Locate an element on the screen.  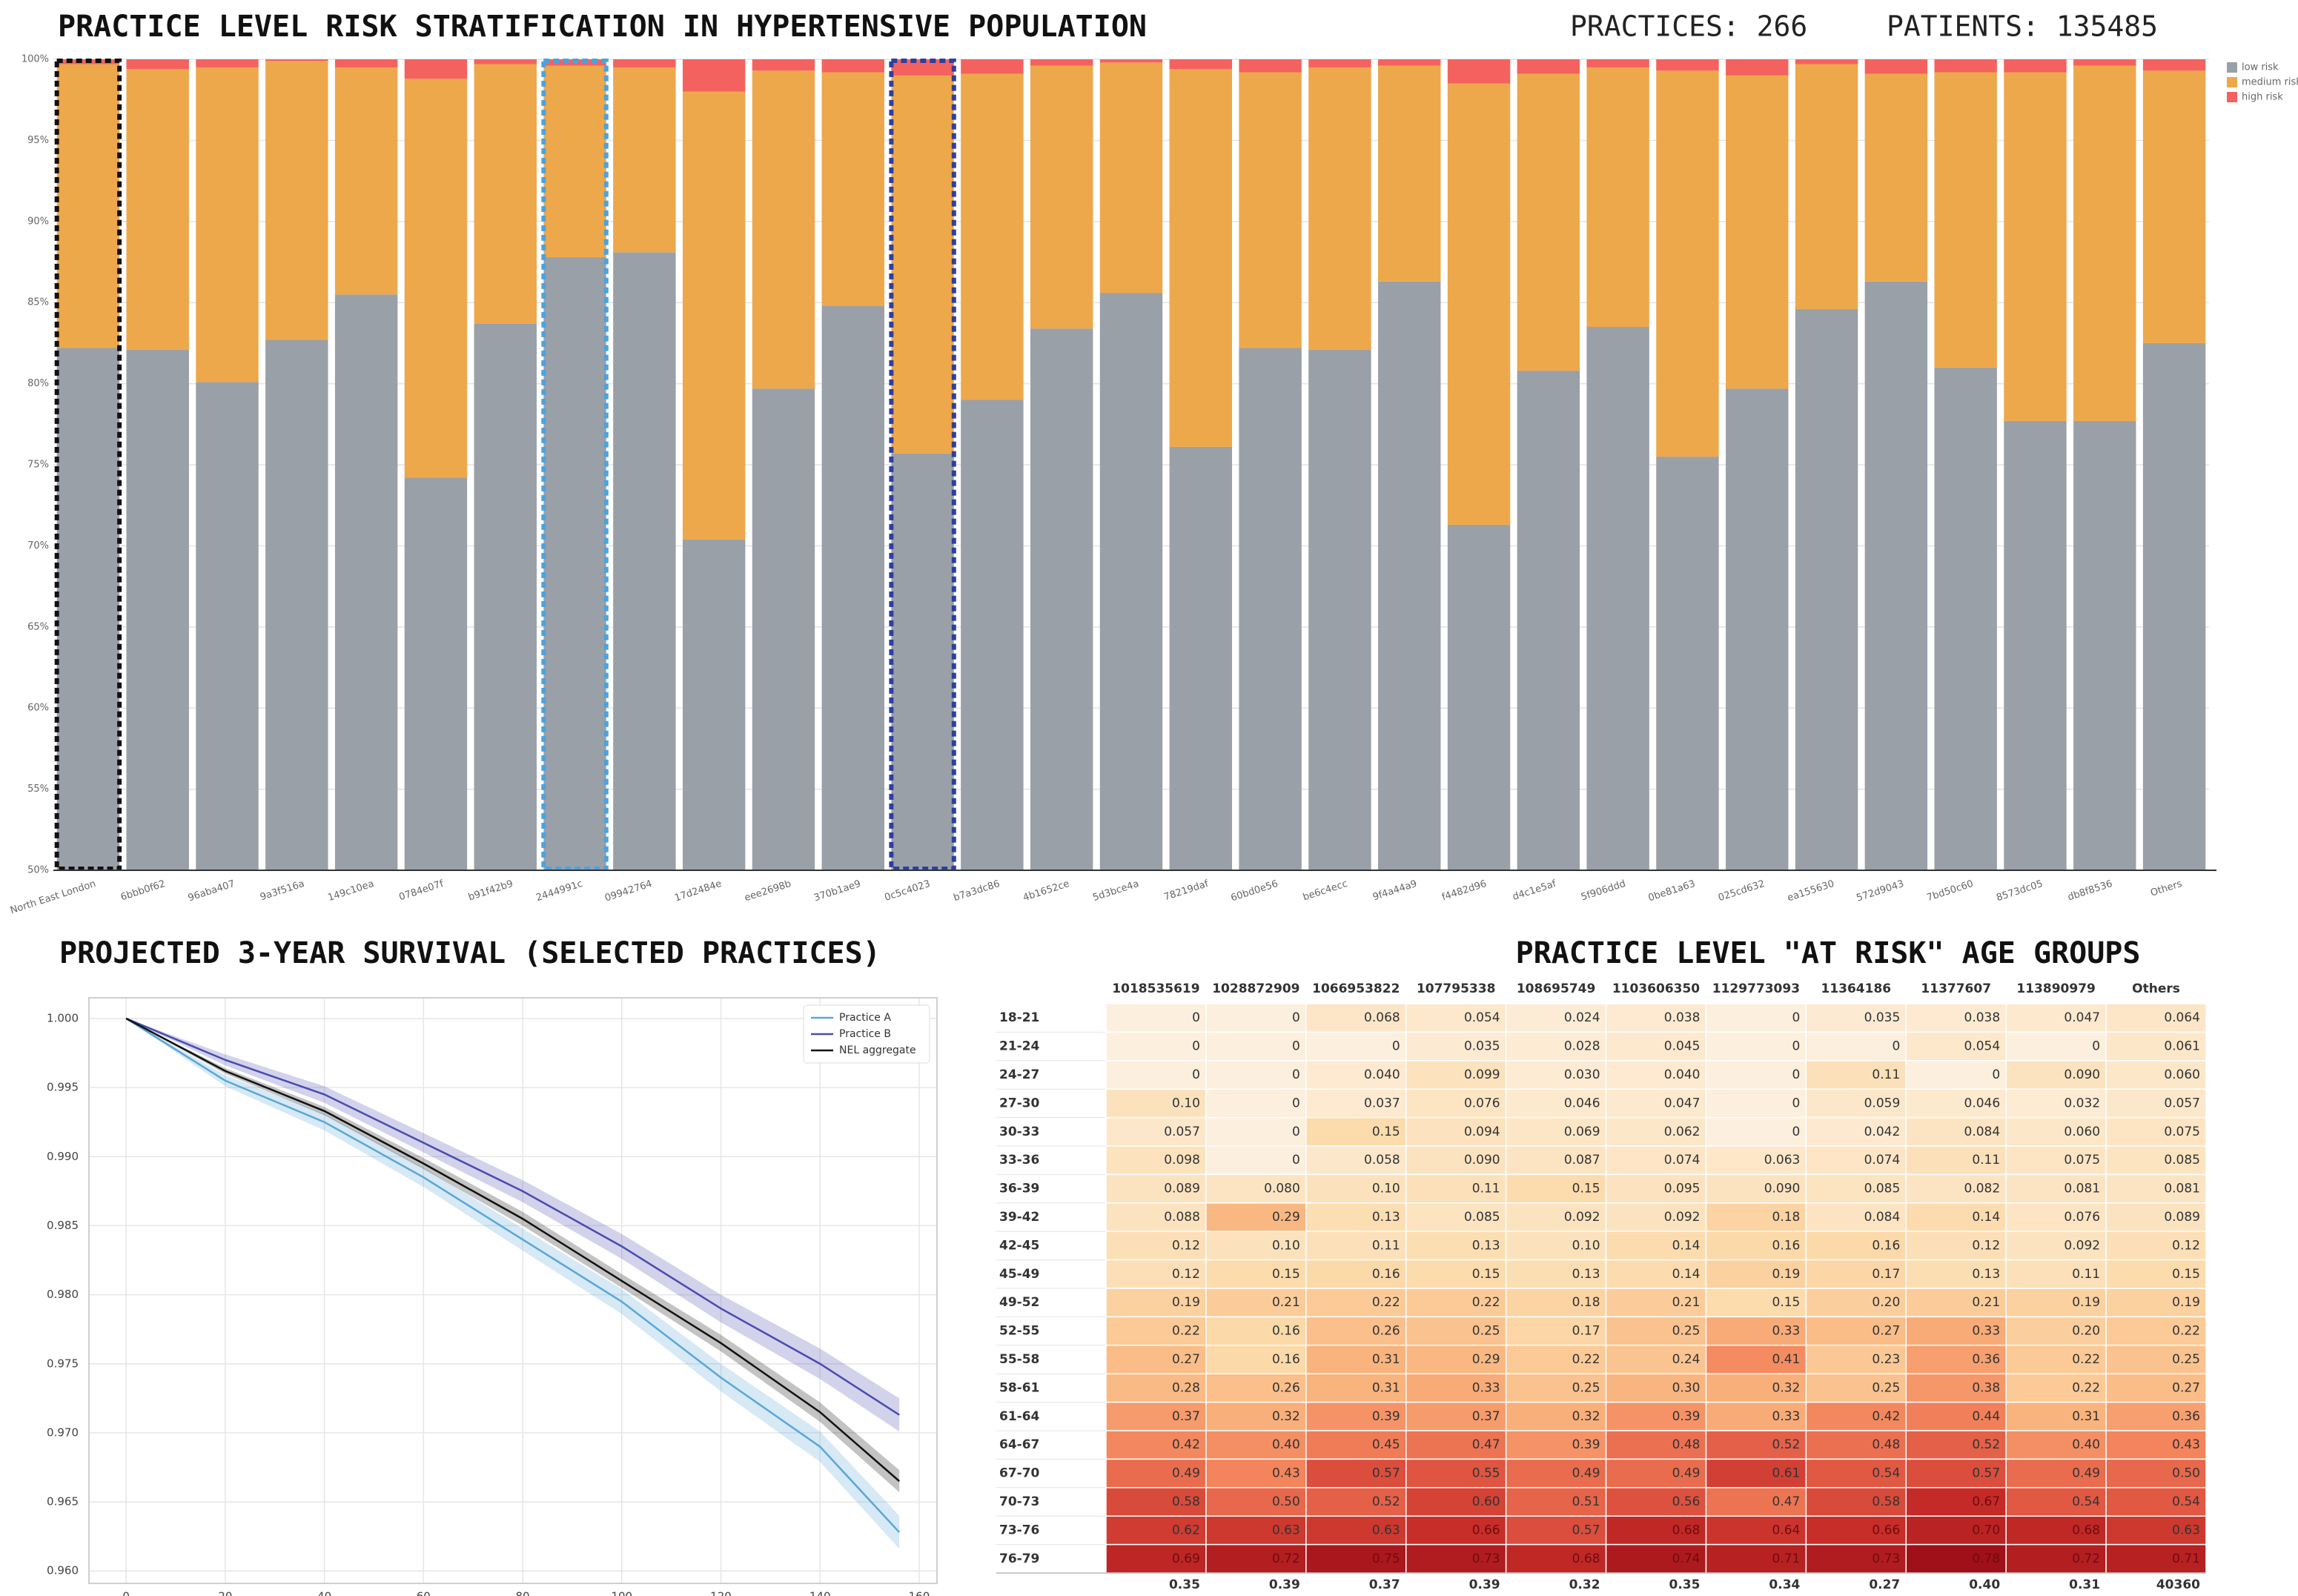
legend-swatch is located at coordinates (2232, 97).